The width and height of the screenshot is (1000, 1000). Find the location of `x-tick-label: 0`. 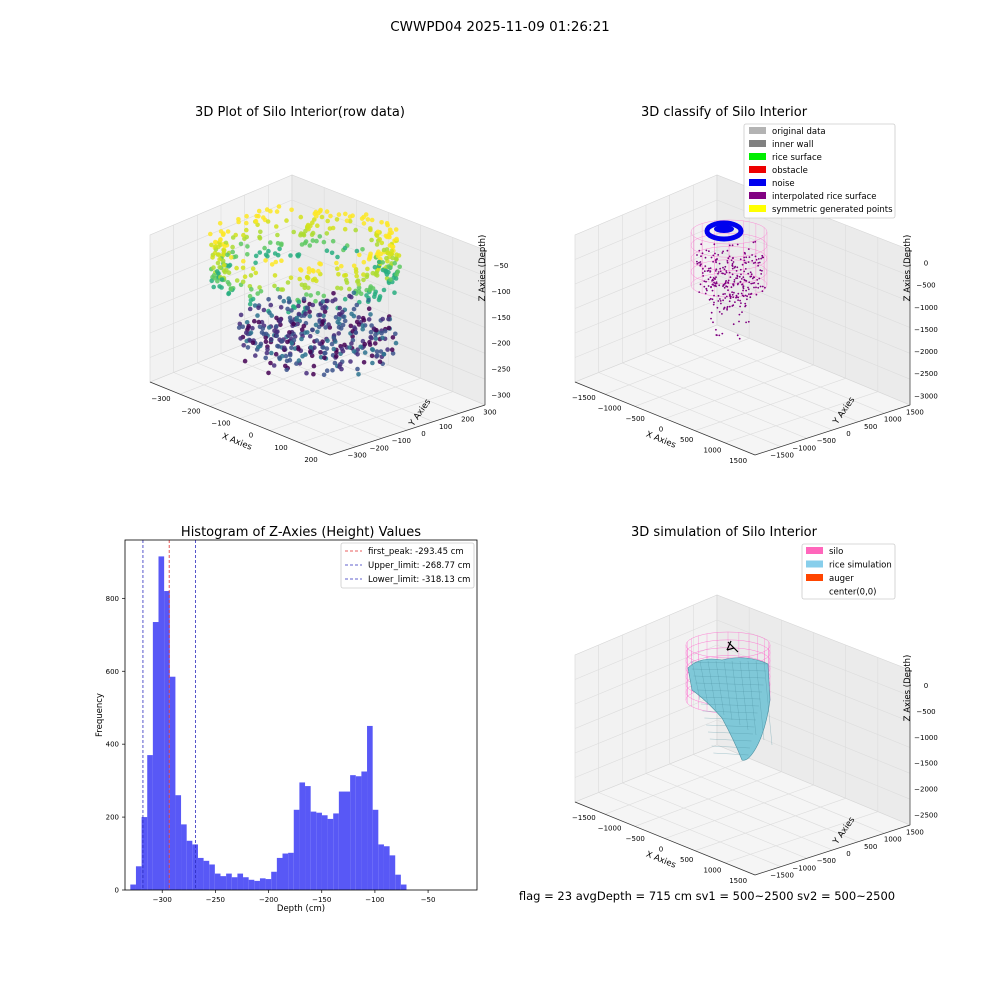

x-tick-label: 0 is located at coordinates (251, 436).